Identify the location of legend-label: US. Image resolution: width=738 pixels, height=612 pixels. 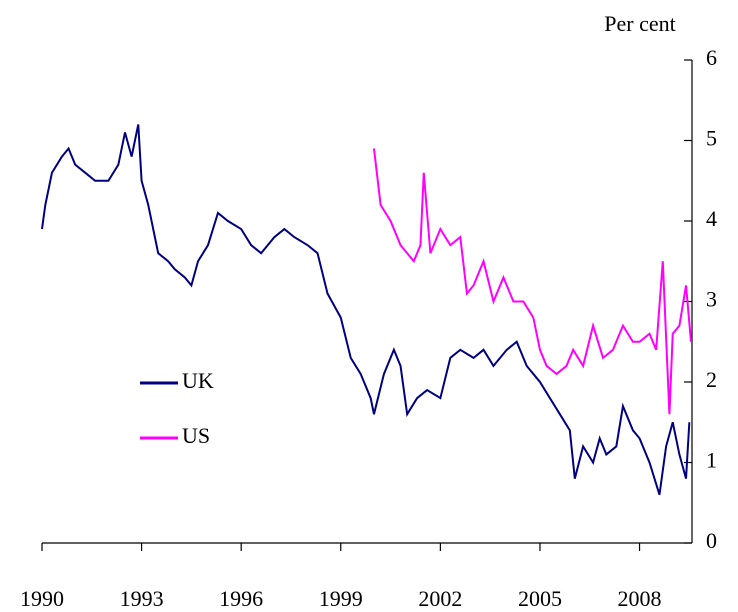
(196, 435).